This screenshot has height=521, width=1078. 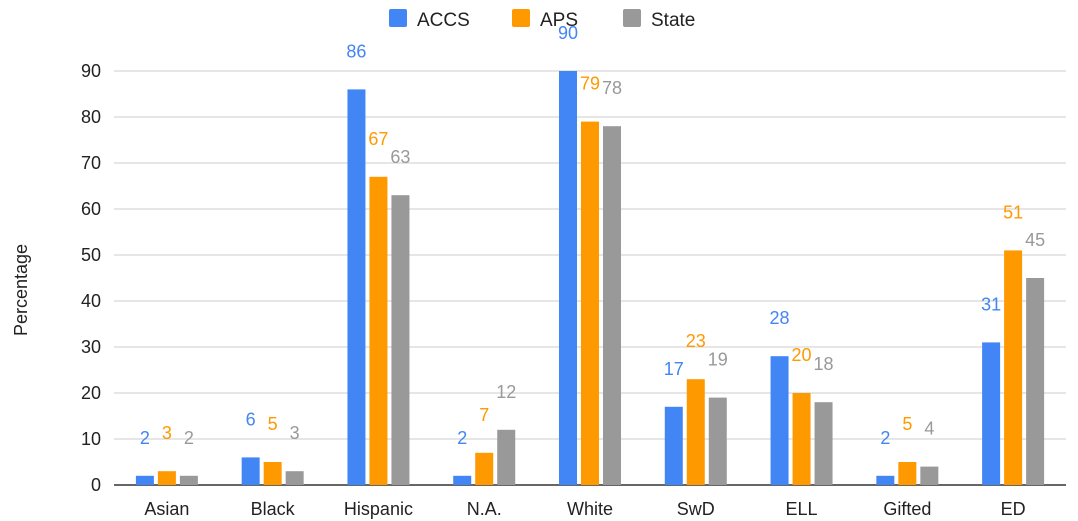 What do you see at coordinates (91, 393) in the screenshot?
I see `y-tick-label: 20` at bounding box center [91, 393].